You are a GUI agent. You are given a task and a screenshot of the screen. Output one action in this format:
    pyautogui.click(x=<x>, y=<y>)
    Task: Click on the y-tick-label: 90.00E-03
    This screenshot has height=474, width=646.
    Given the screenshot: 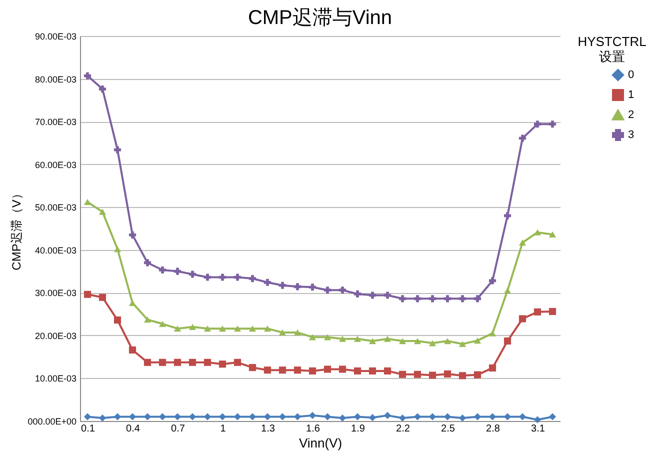 What is the action you would take?
    pyautogui.click(x=55, y=37)
    